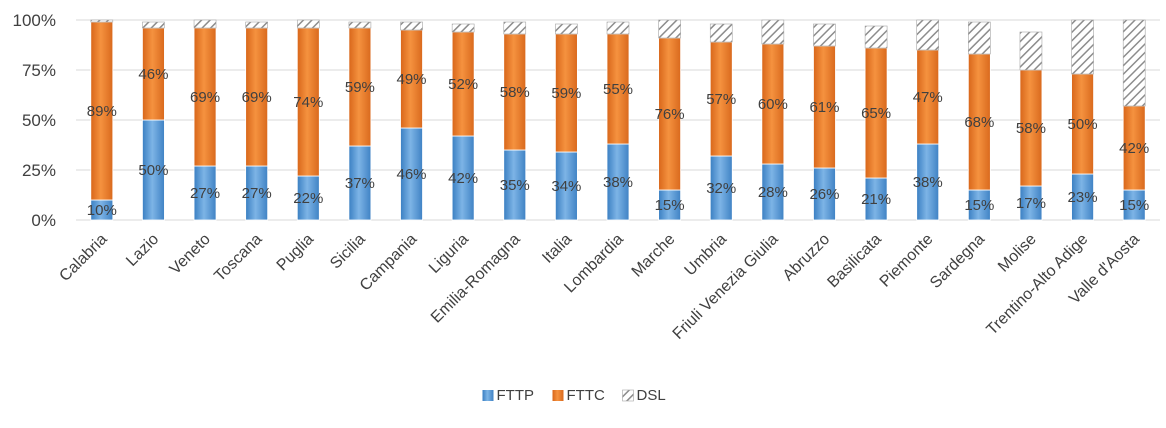  Describe the element at coordinates (654, 256) in the screenshot. I see `x-tick-label: Marche` at that location.